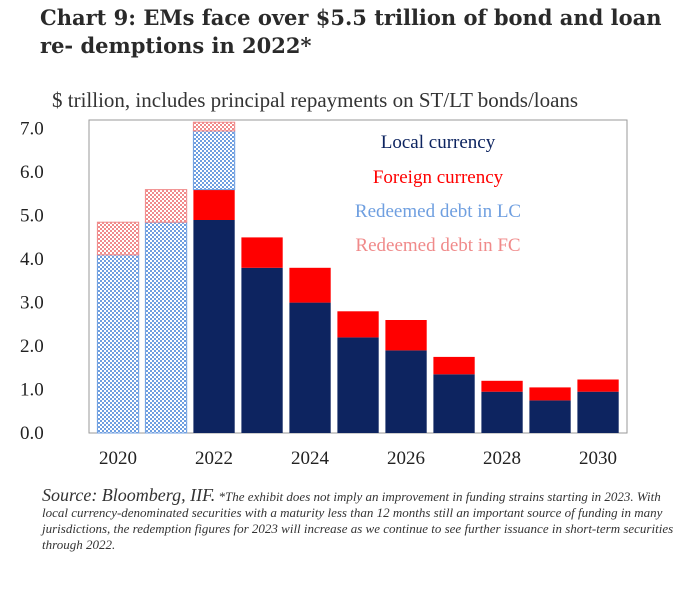 The width and height of the screenshot is (700, 589). What do you see at coordinates (437, 245) in the screenshot?
I see `legend-entry: Redeemed debt in FC` at bounding box center [437, 245].